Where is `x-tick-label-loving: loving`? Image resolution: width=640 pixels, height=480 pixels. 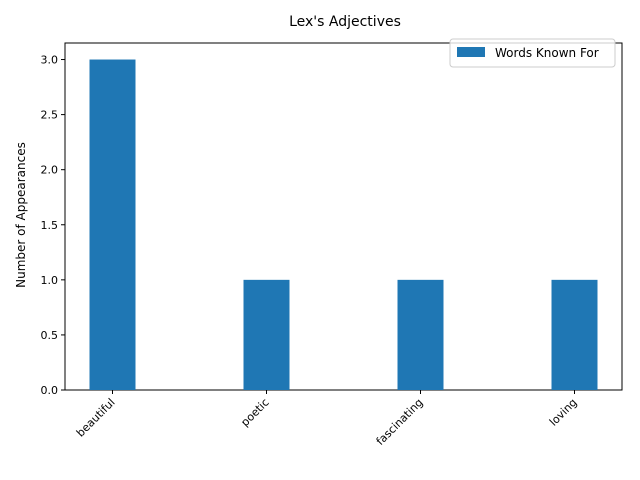
x-tick-label-loving: loving is located at coordinates (563, 412).